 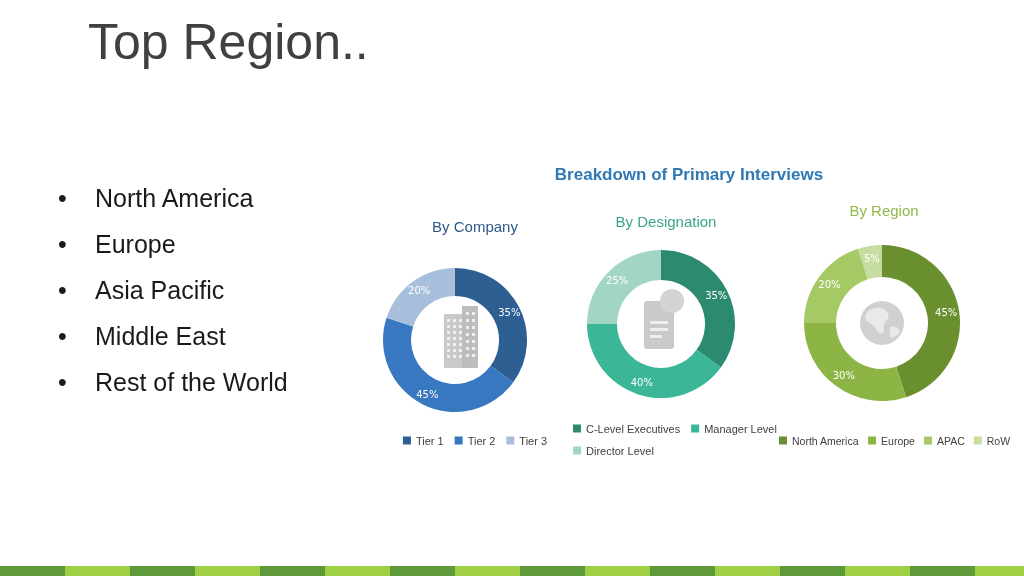 What do you see at coordinates (689, 174) in the screenshot?
I see `chart-title: Breakdown of Primary Interviews` at bounding box center [689, 174].